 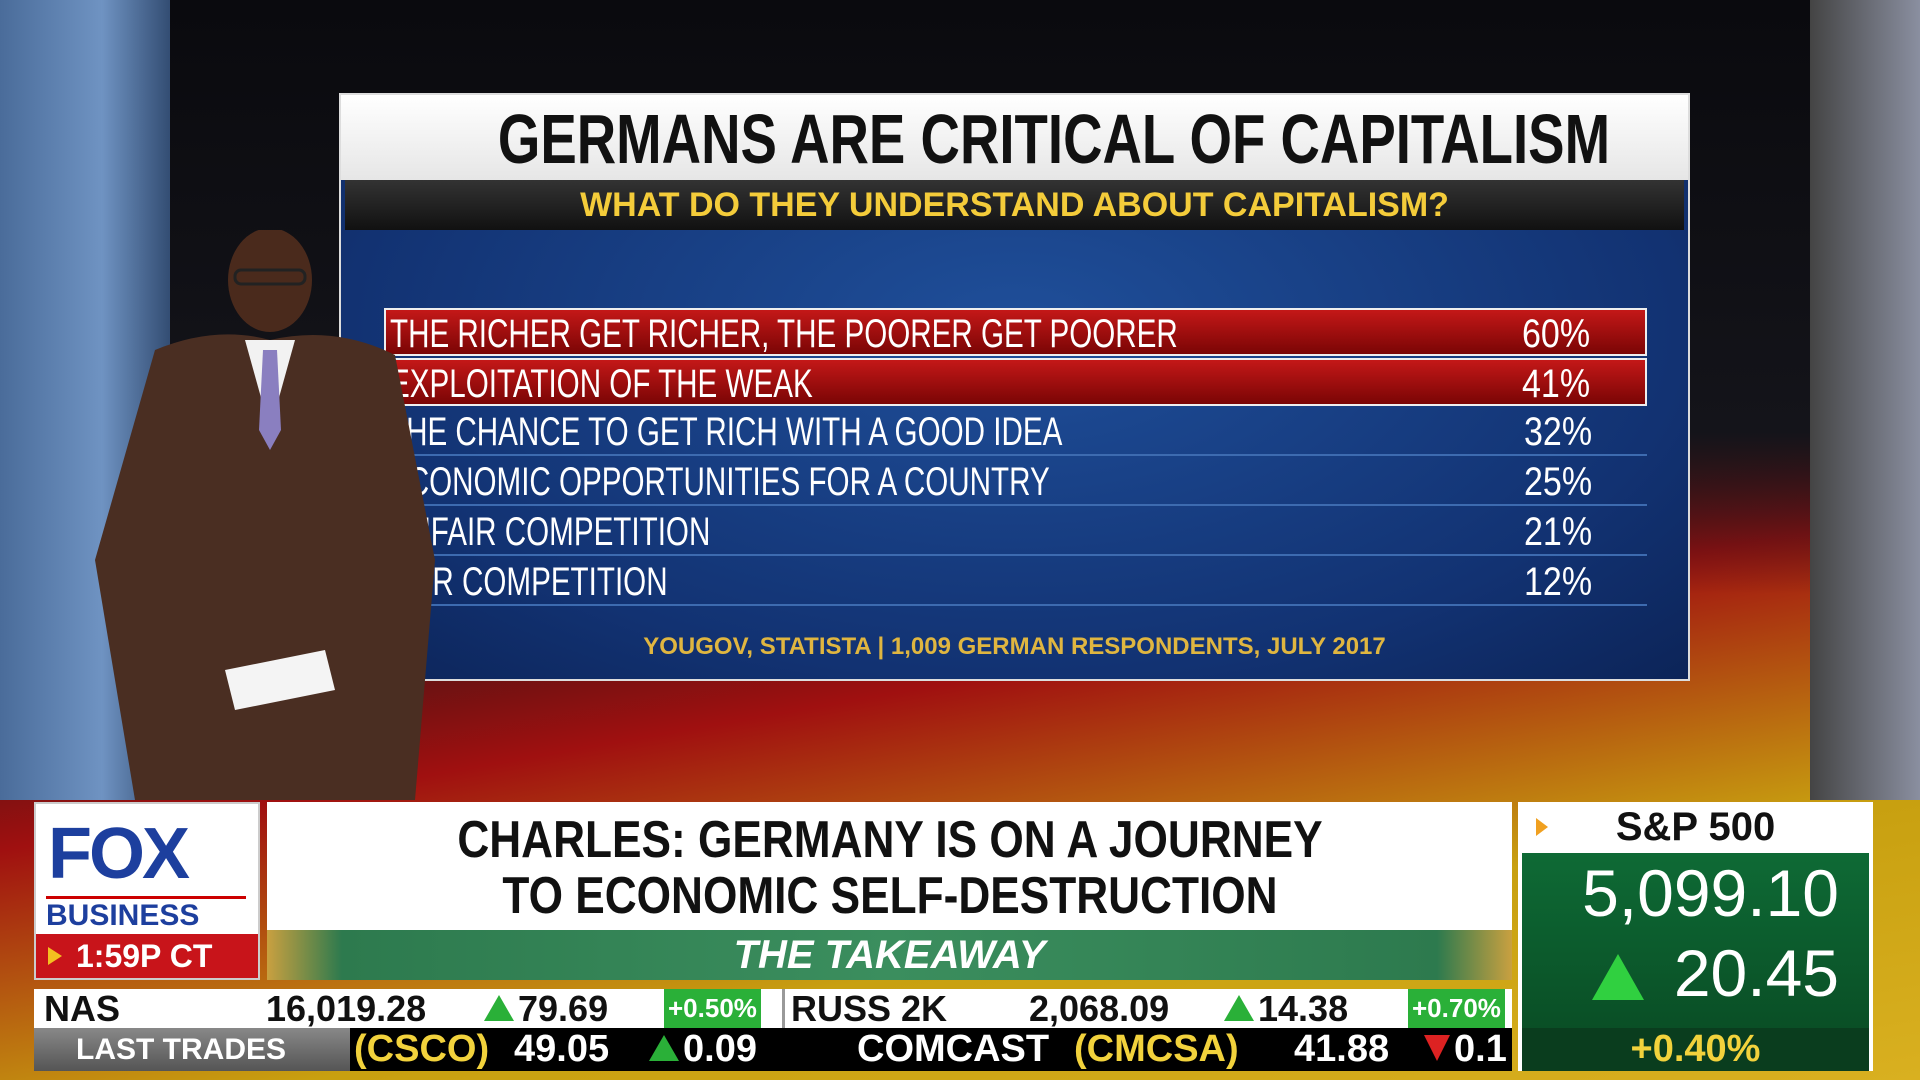 I want to click on ticker-pct: +0.70%, so click(x=1456, y=1008).